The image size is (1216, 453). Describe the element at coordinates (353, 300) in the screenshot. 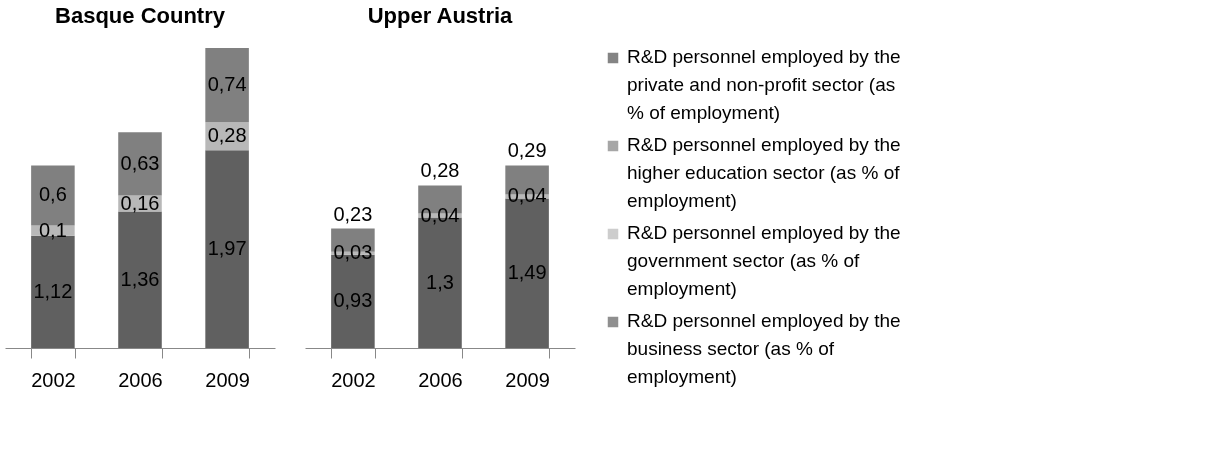

I see `data-label: 0,93` at that location.